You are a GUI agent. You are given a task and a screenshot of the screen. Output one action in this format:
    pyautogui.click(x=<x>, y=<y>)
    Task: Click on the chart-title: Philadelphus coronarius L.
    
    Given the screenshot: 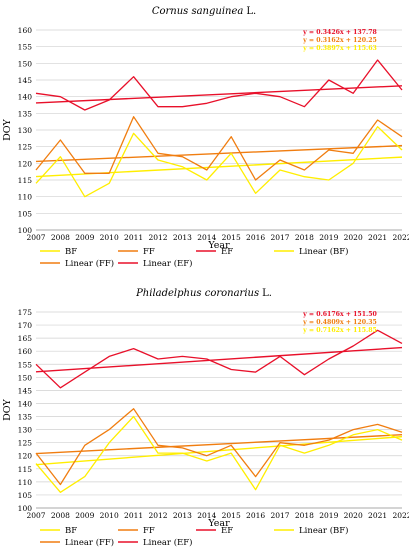 What is the action you would take?
    pyautogui.click(x=203, y=293)
    